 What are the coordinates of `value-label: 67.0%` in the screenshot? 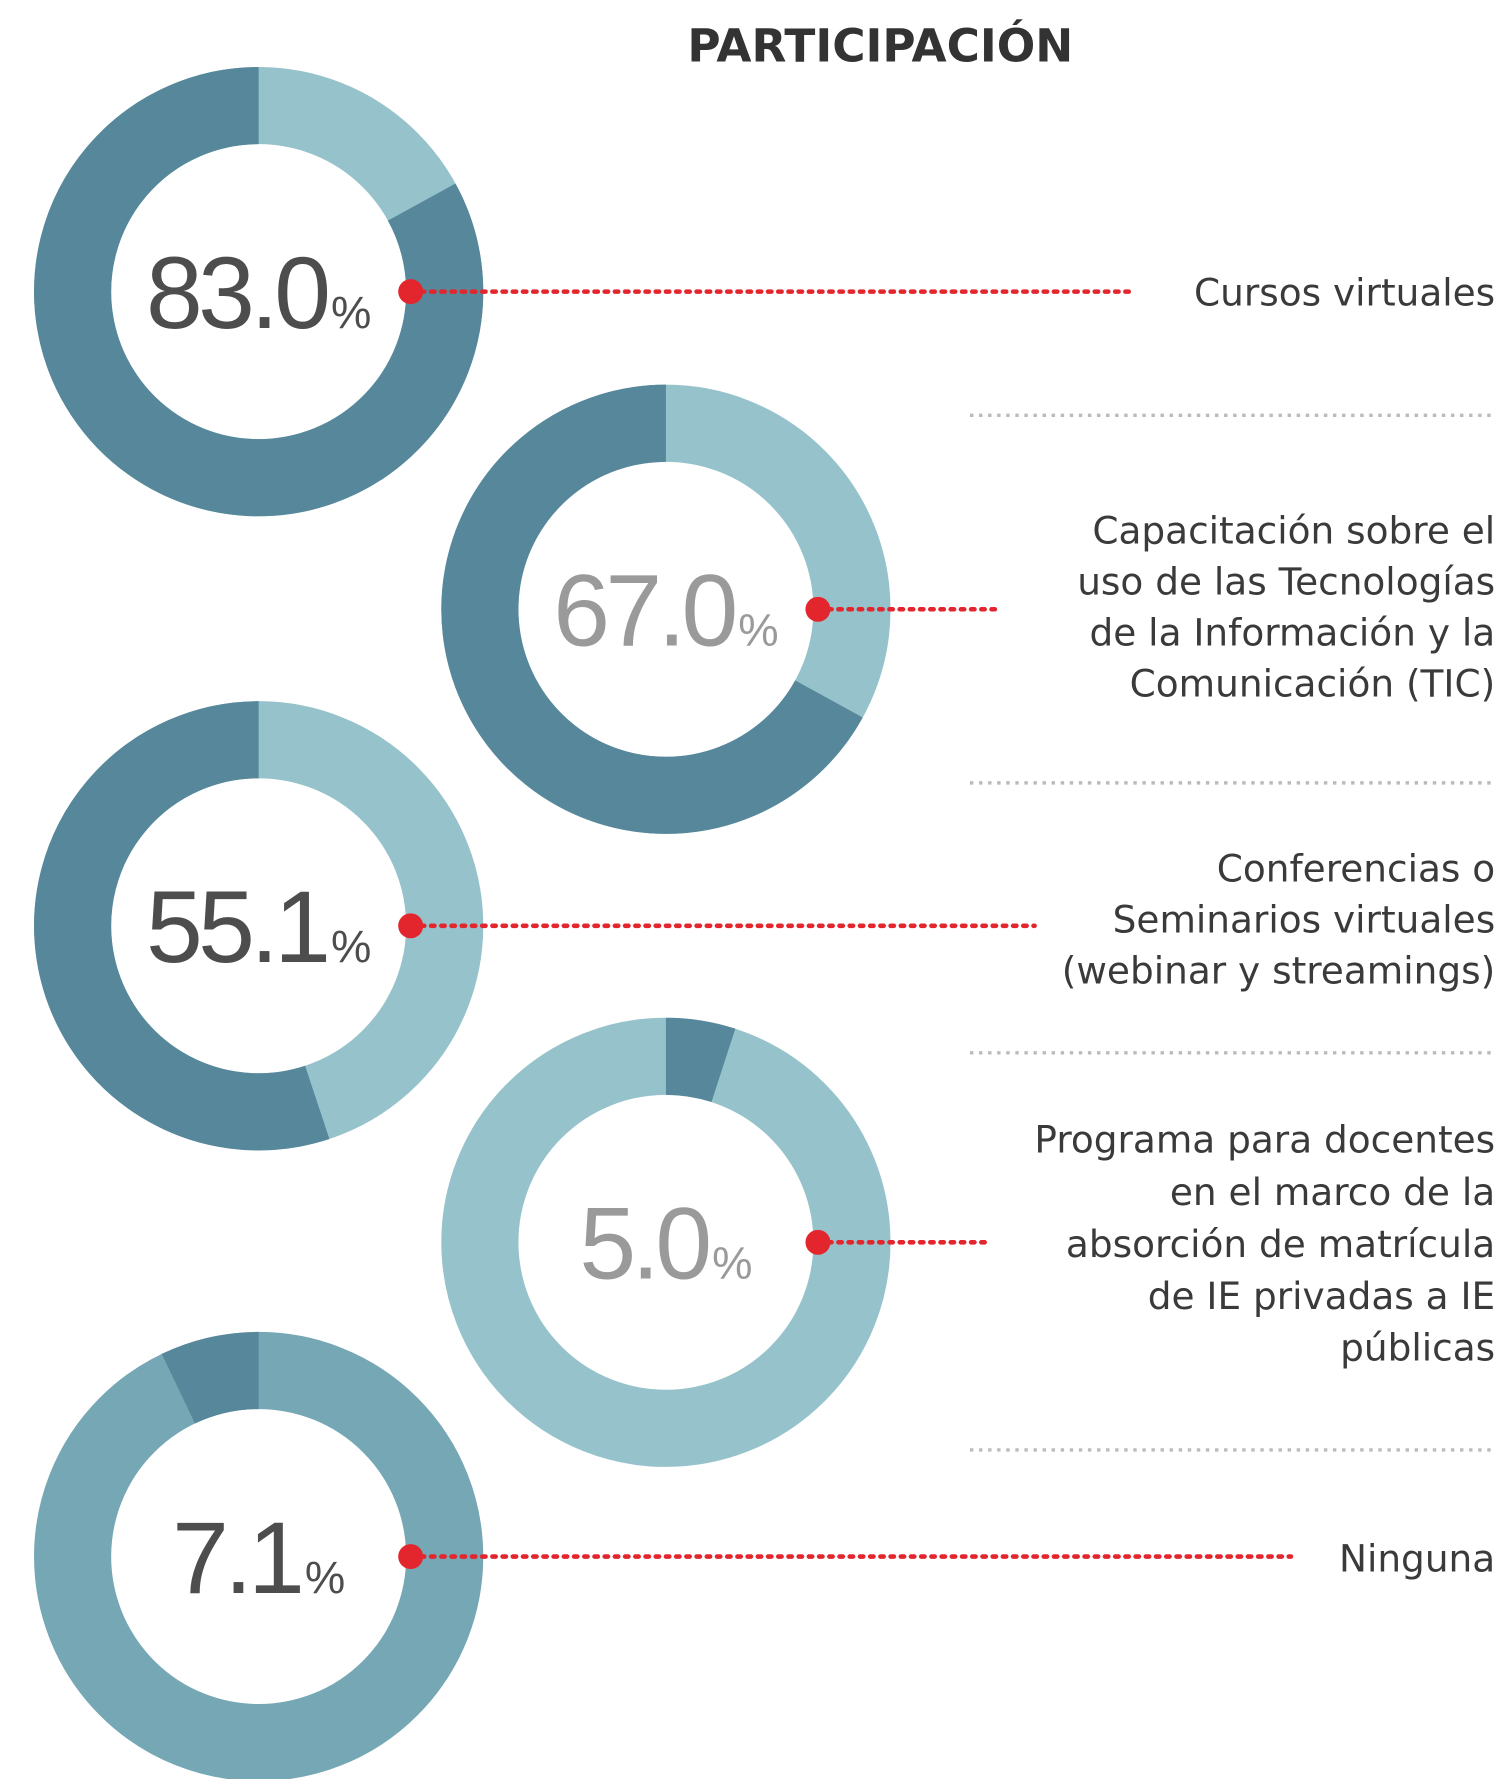 It's located at (665, 611).